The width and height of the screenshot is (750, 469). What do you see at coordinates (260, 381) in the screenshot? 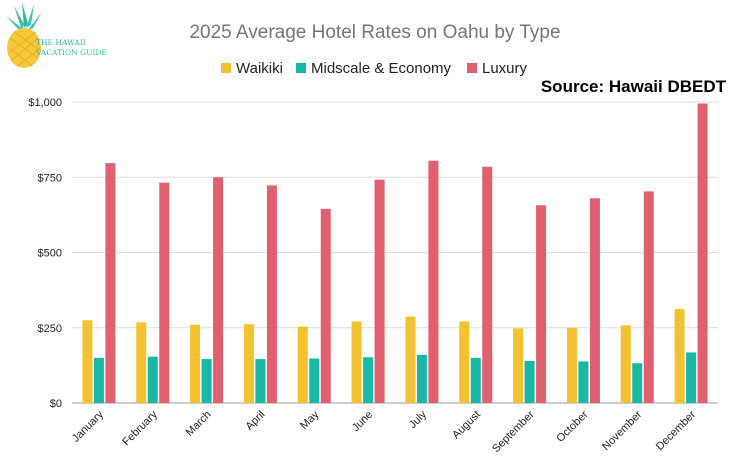
I see `bar-midscale-economy-april` at bounding box center [260, 381].